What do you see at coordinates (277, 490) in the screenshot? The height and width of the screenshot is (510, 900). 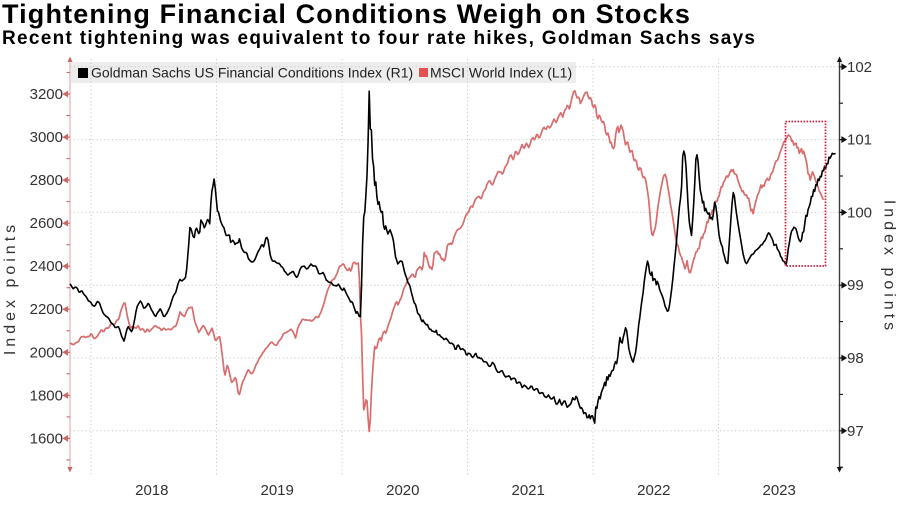 I see `svg-text: 2019` at bounding box center [277, 490].